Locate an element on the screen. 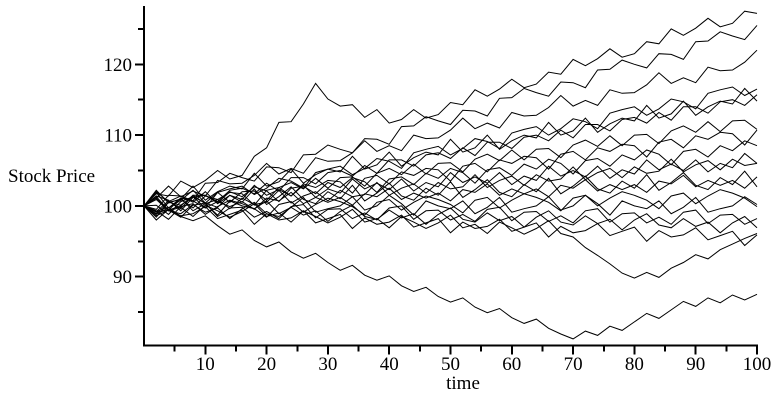 This screenshot has height=400, width=780. x-tick-label-70: 70 is located at coordinates (573, 364).